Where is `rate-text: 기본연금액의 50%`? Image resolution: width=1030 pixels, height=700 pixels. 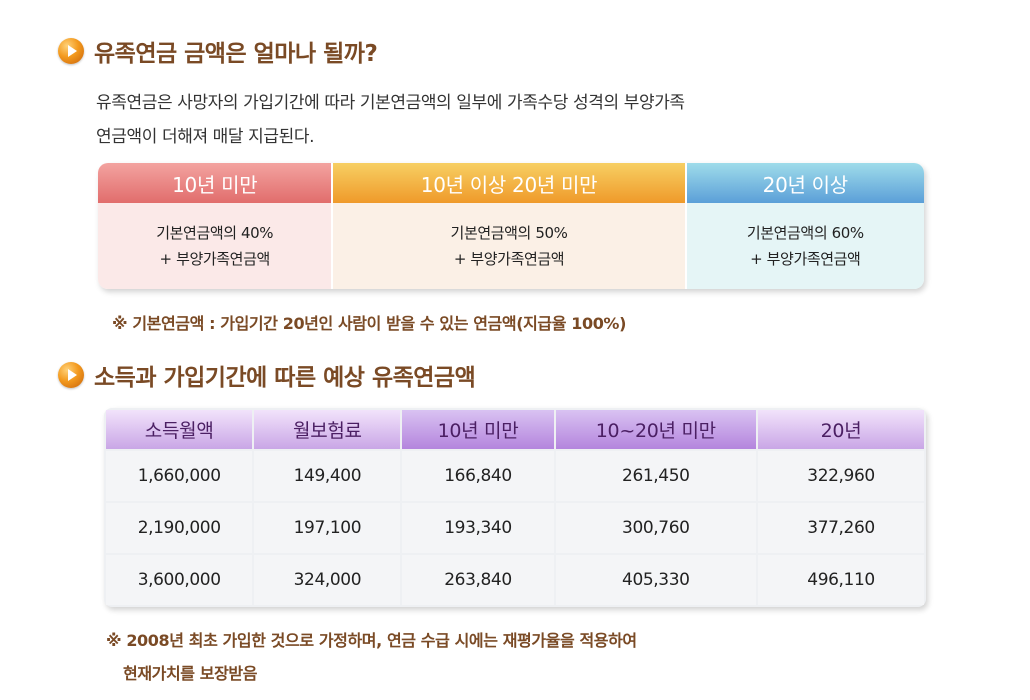
rate-text: 기본연금액의 50% is located at coordinates (509, 233).